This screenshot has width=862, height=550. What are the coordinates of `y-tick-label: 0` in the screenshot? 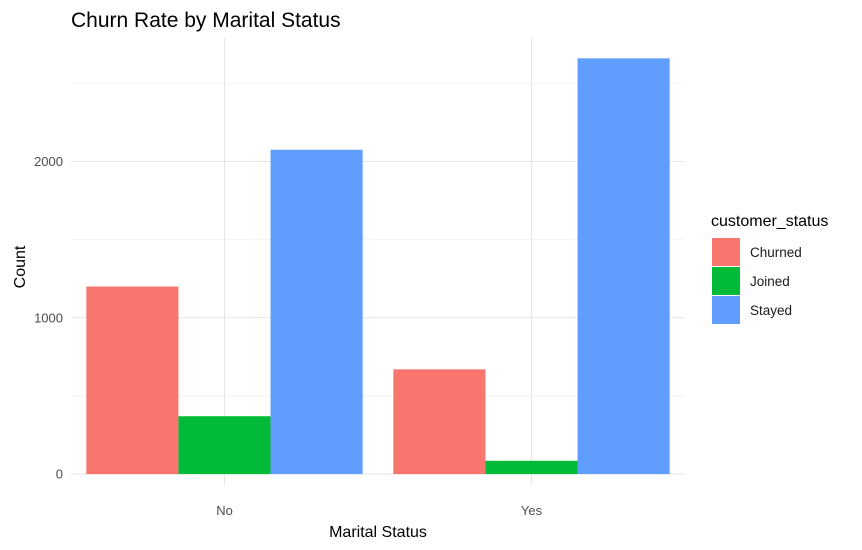 It's located at (59, 474).